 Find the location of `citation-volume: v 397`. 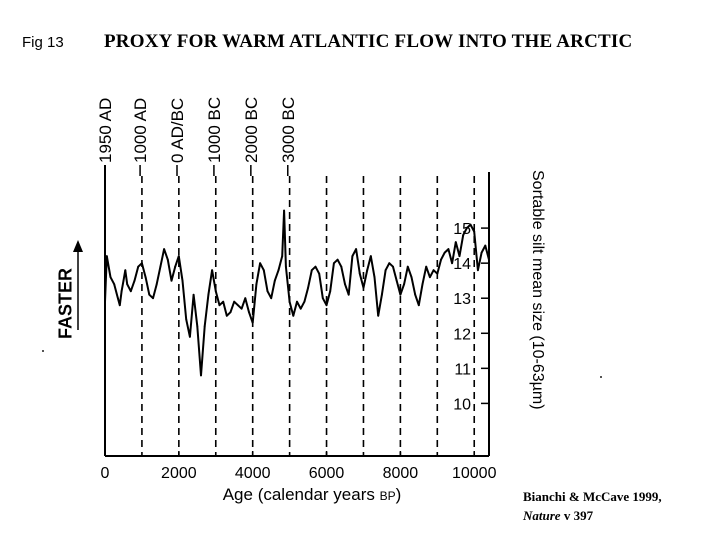

citation-volume: v 397 is located at coordinates (578, 515).